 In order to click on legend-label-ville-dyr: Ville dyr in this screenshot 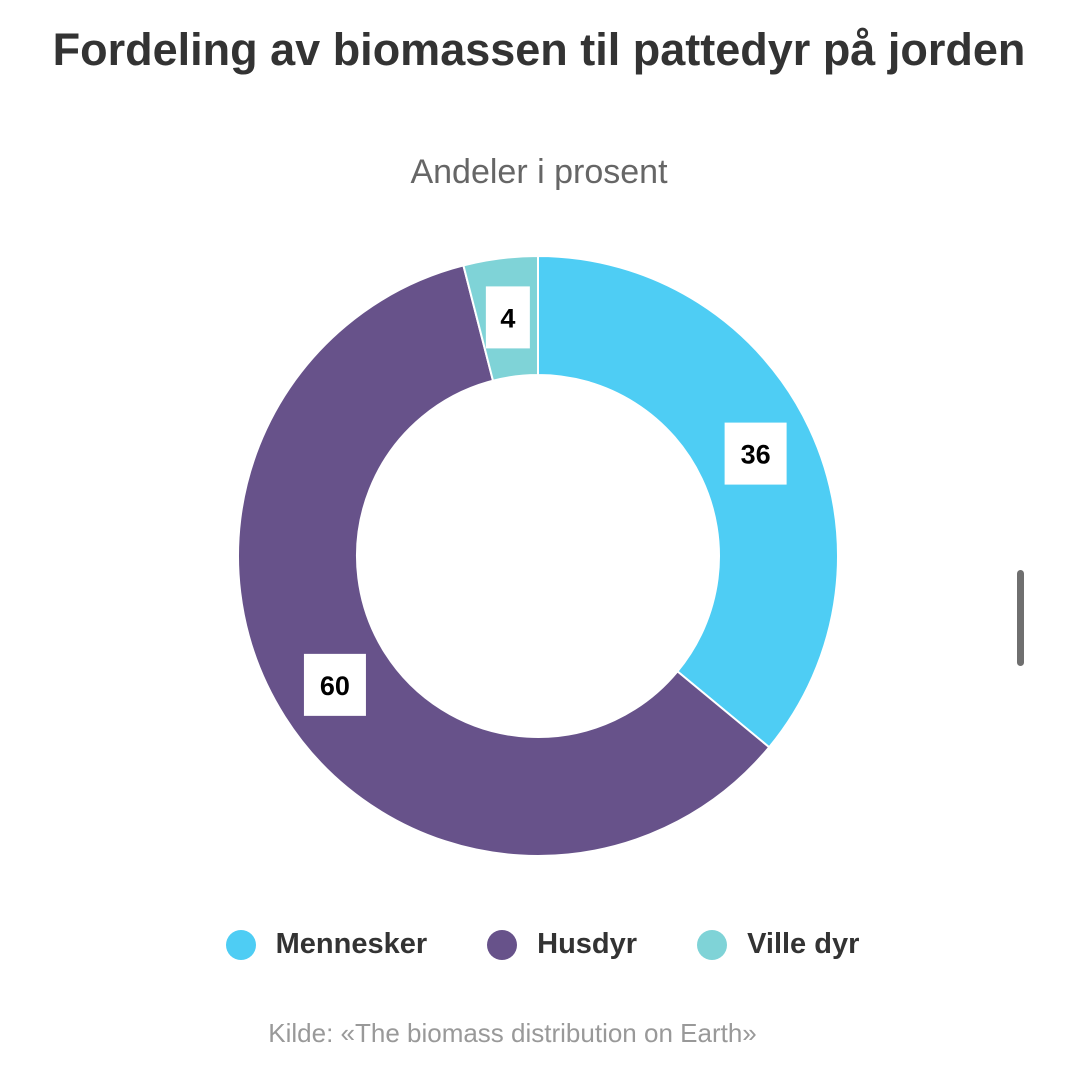, I will do `click(803, 944)`.